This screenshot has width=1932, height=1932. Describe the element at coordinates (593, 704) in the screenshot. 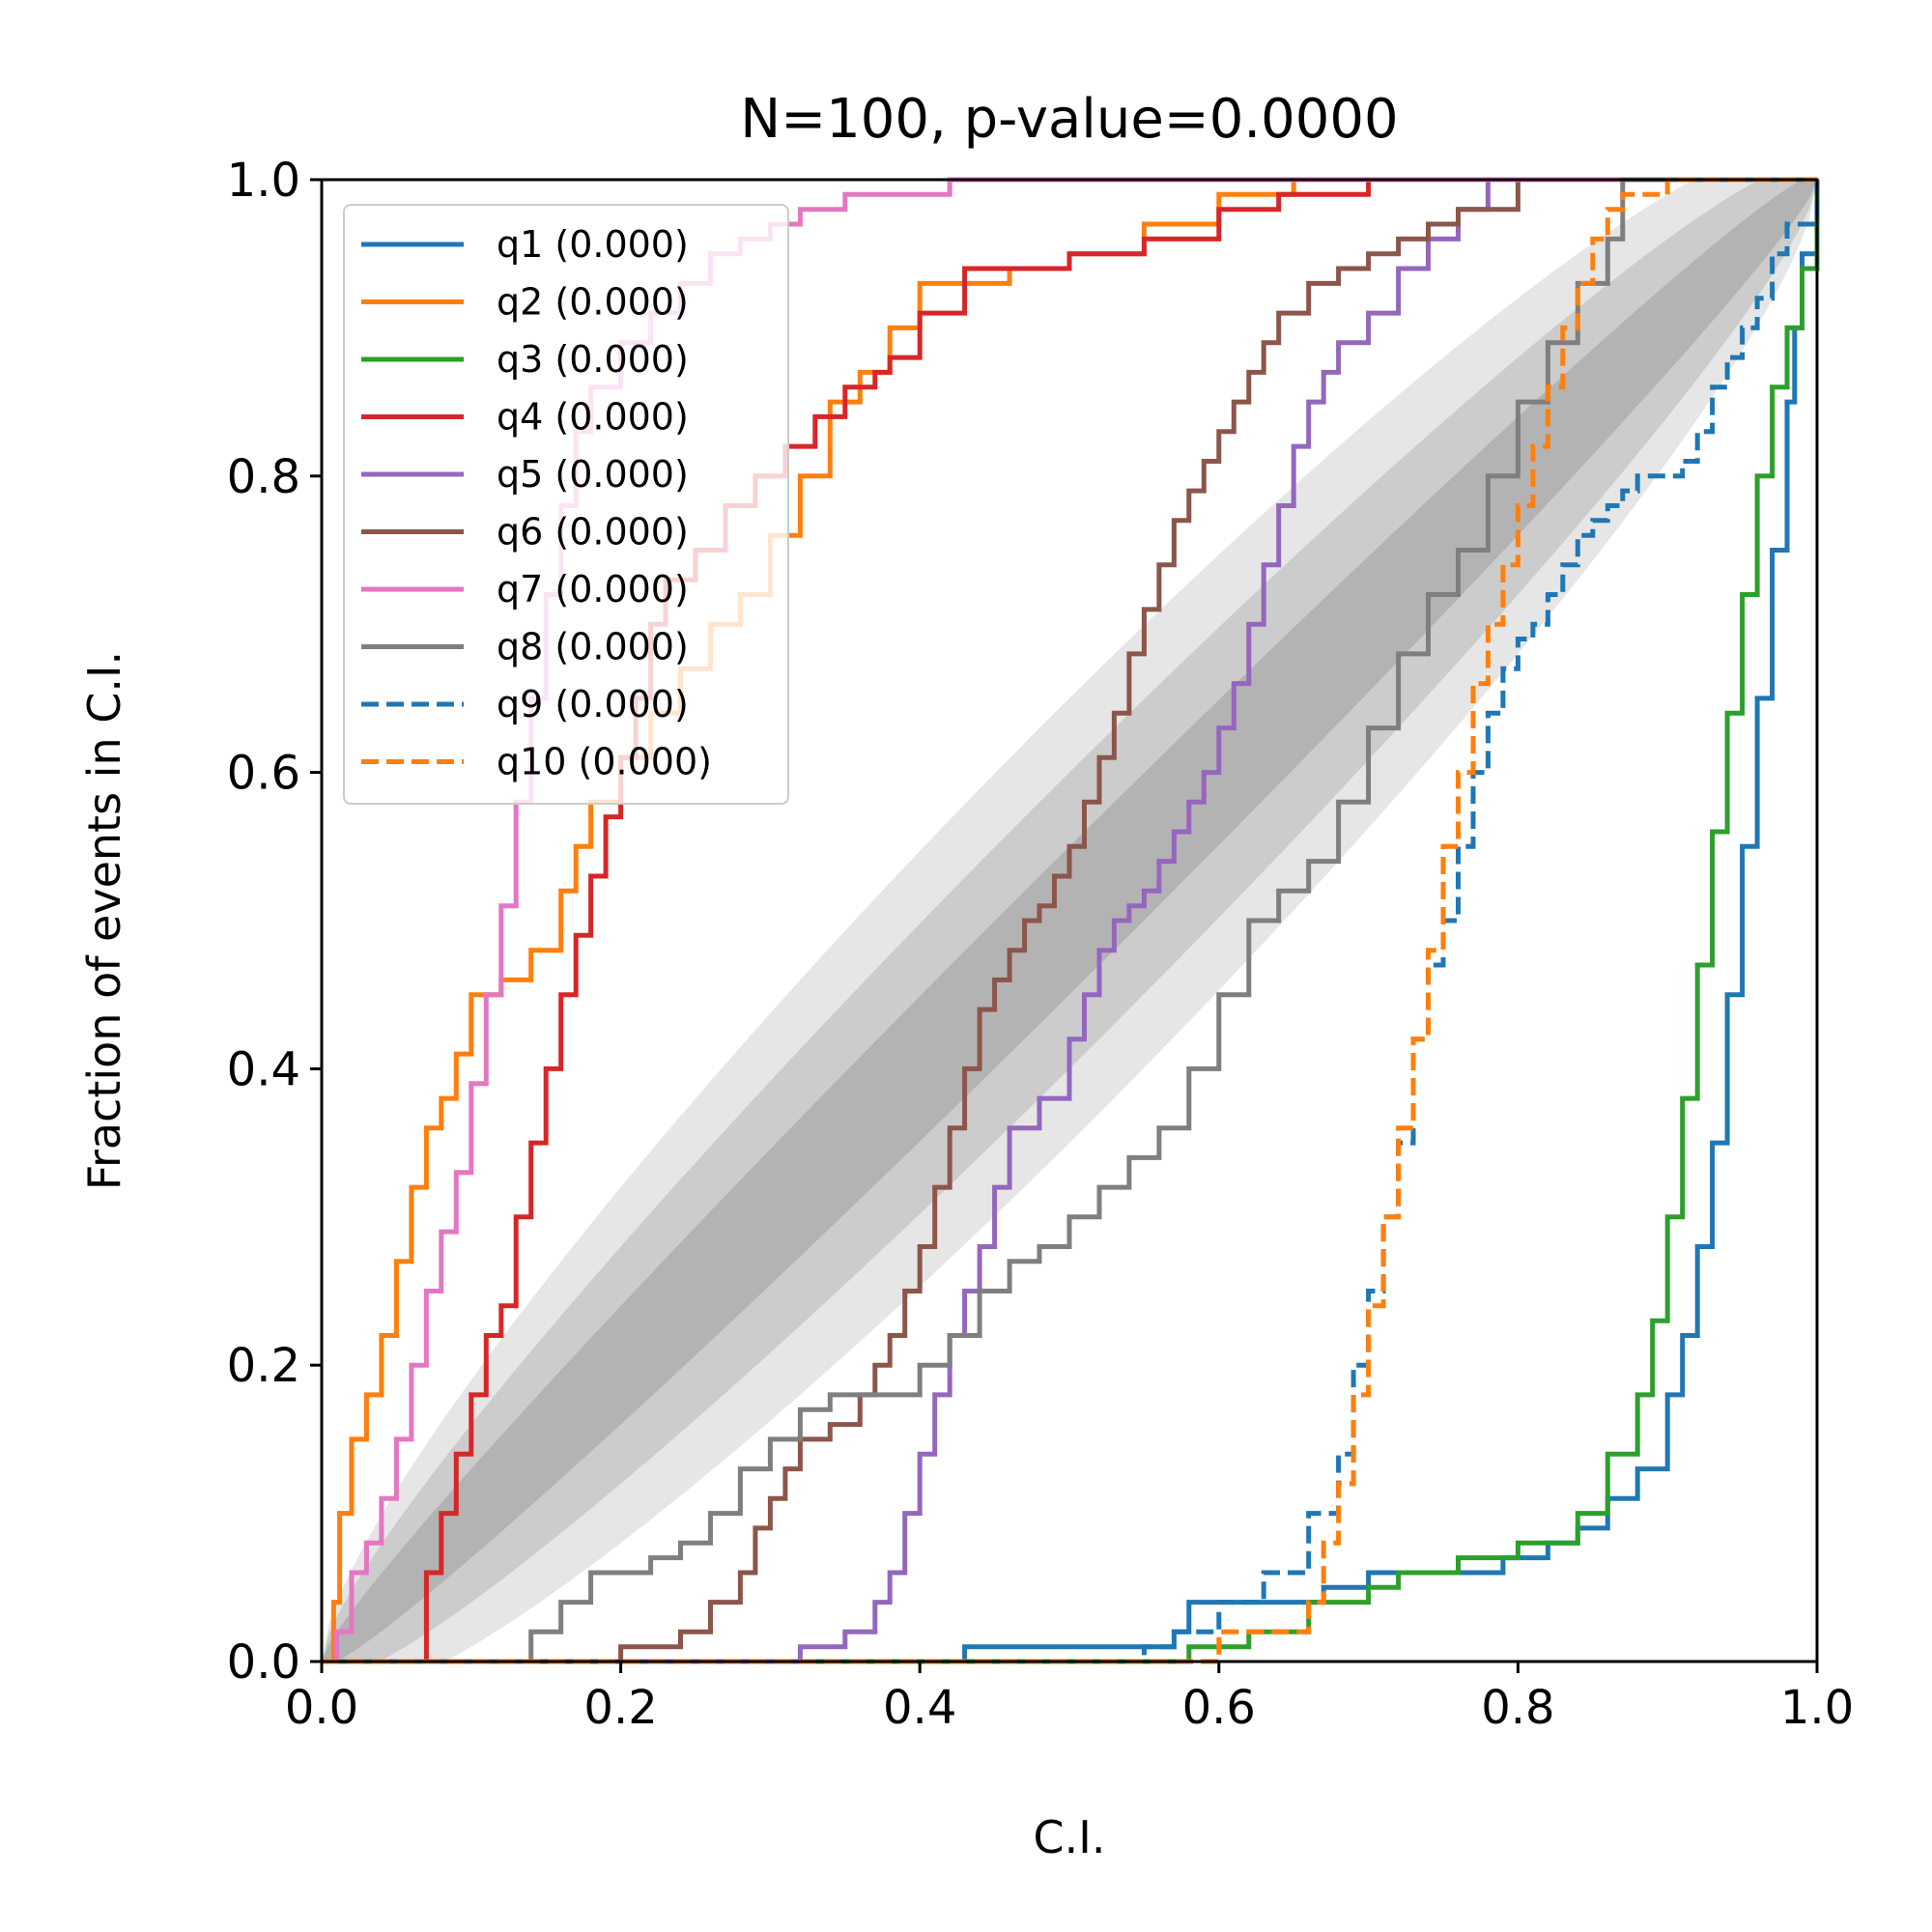

I see `legend-label: q9 (0.000)` at that location.